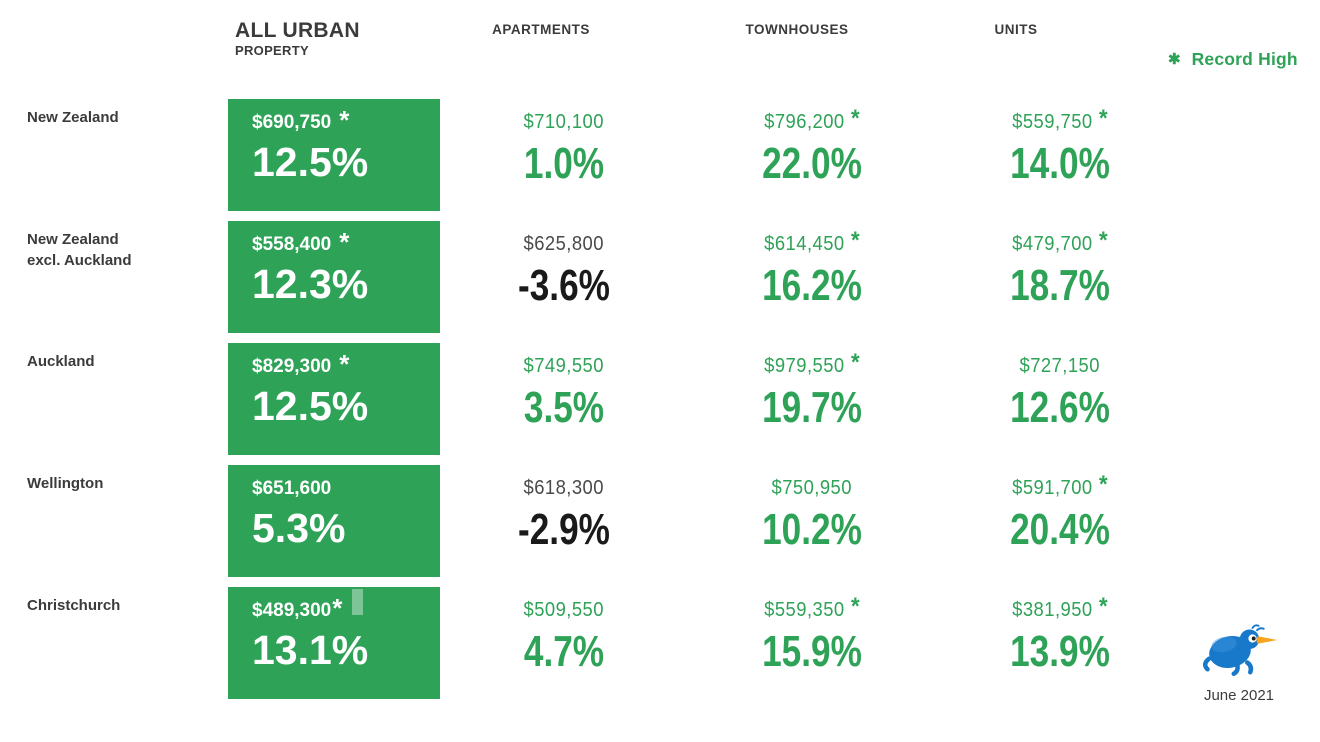 This screenshot has height=742, width=1320. What do you see at coordinates (1052, 610) in the screenshot?
I see `price: $381,950` at bounding box center [1052, 610].